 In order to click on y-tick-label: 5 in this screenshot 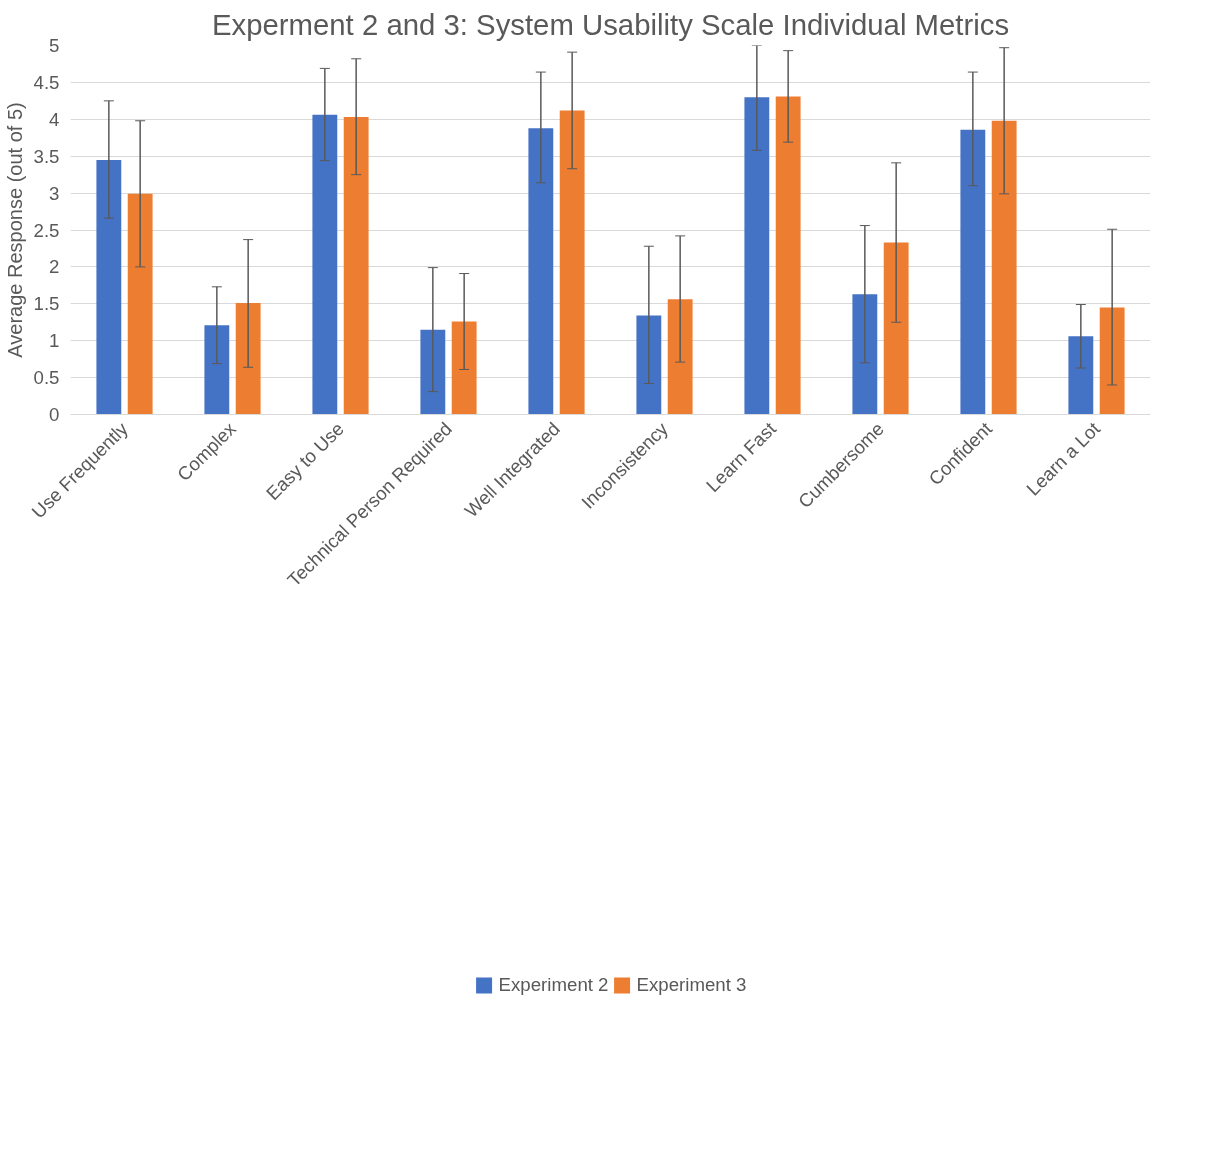, I will do `click(54, 45)`.